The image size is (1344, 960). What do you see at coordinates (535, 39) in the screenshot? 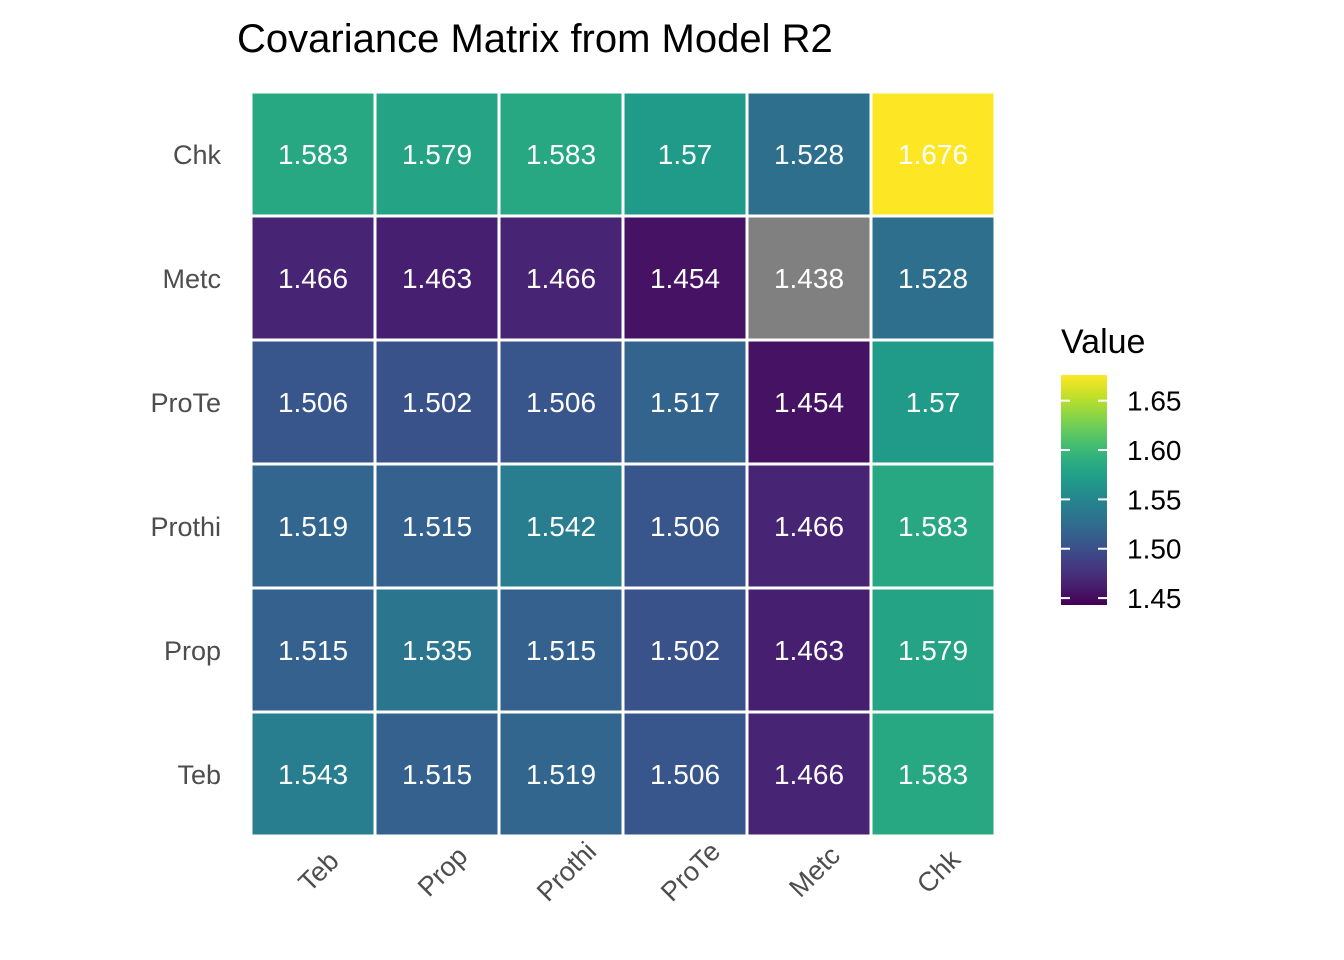
I see `chart-title: Covariance Matrix from Model R2` at bounding box center [535, 39].